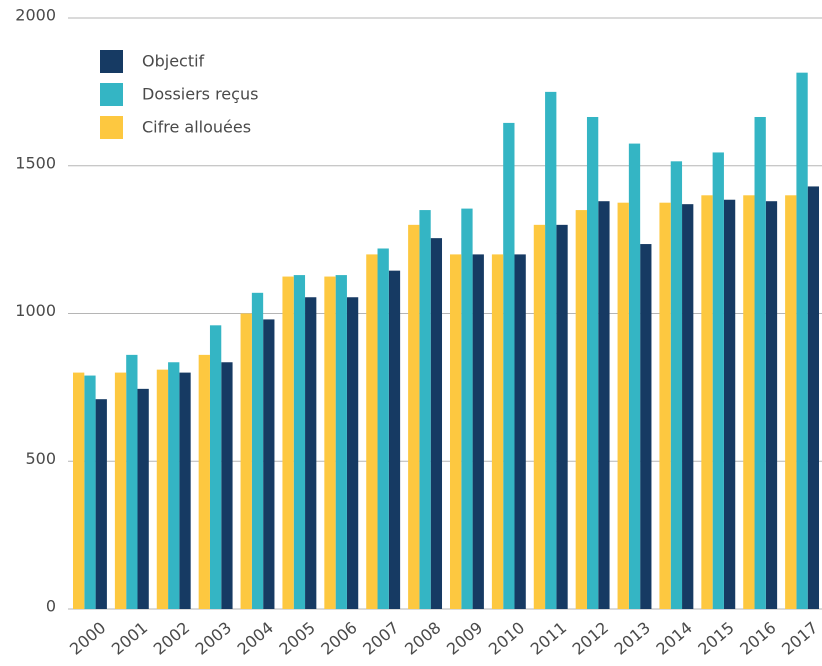 This screenshot has width=822, height=666. I want to click on x-tick-label: 2015, so click(715, 638).